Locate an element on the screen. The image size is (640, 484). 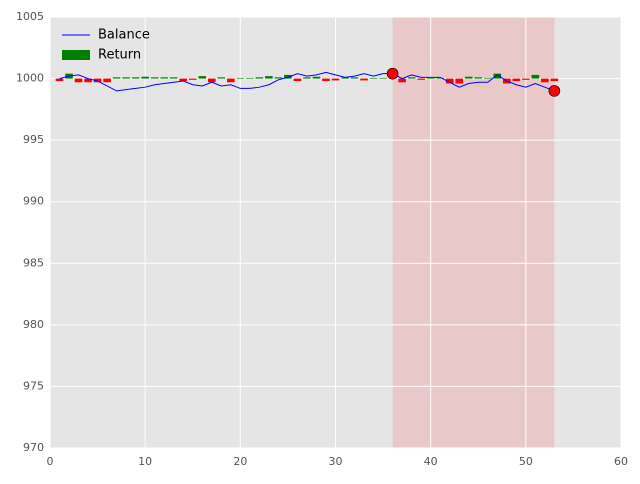
x-tick-label: 60 is located at coordinates (621, 461).